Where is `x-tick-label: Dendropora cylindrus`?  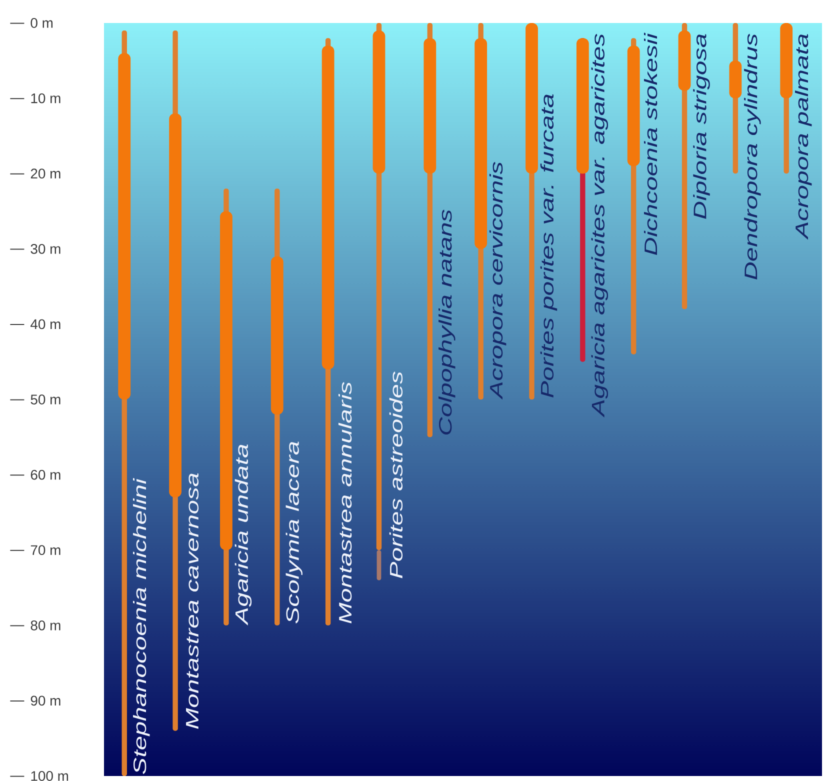 x-tick-label: Dendropora cylindrus is located at coordinates (752, 157).